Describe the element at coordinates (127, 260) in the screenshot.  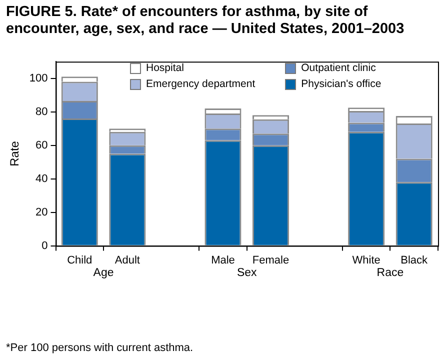
I see `x-tick-label: Adult` at that location.